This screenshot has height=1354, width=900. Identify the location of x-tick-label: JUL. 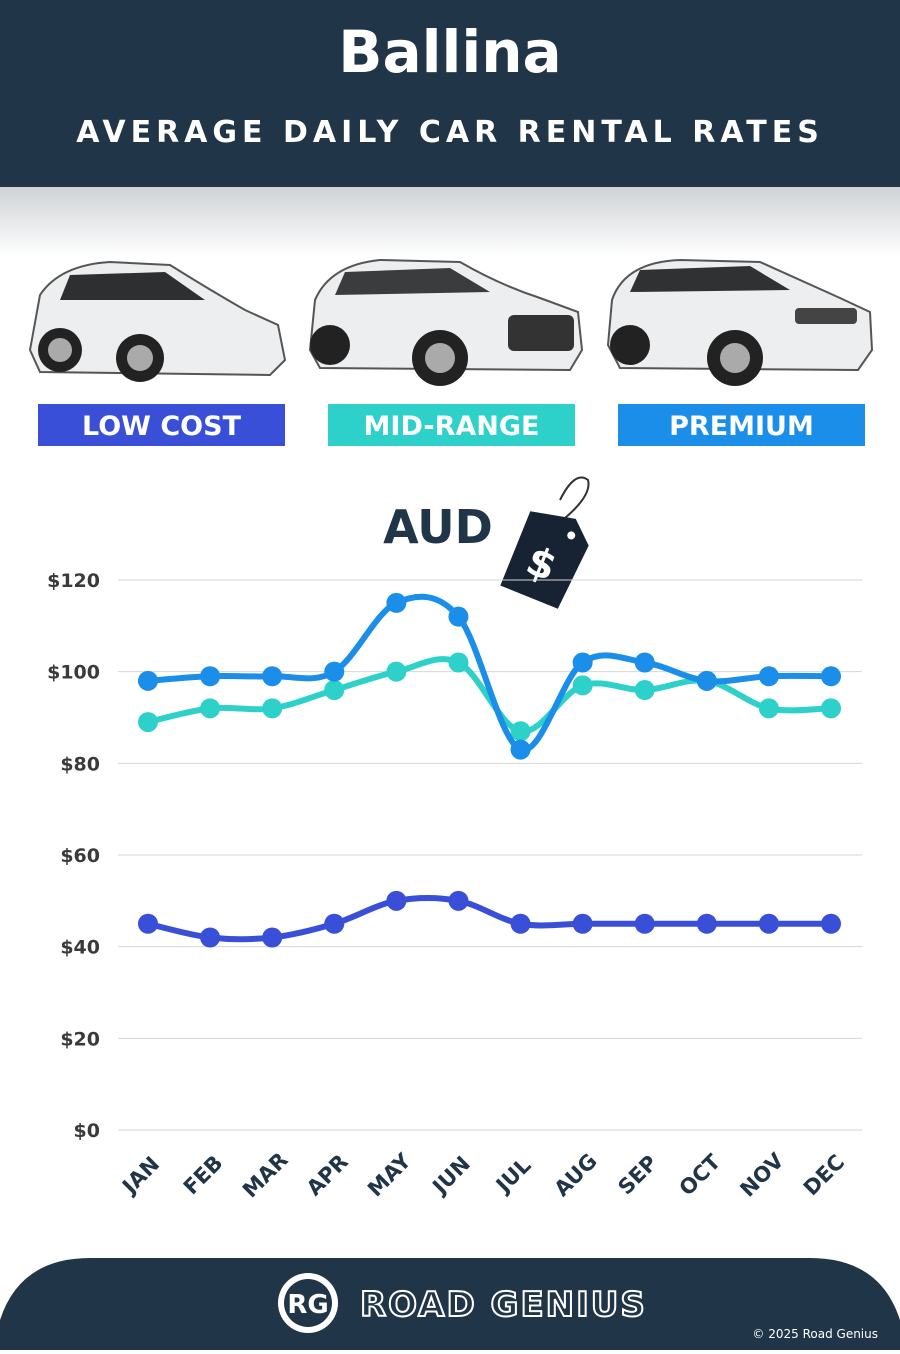
(512, 1175).